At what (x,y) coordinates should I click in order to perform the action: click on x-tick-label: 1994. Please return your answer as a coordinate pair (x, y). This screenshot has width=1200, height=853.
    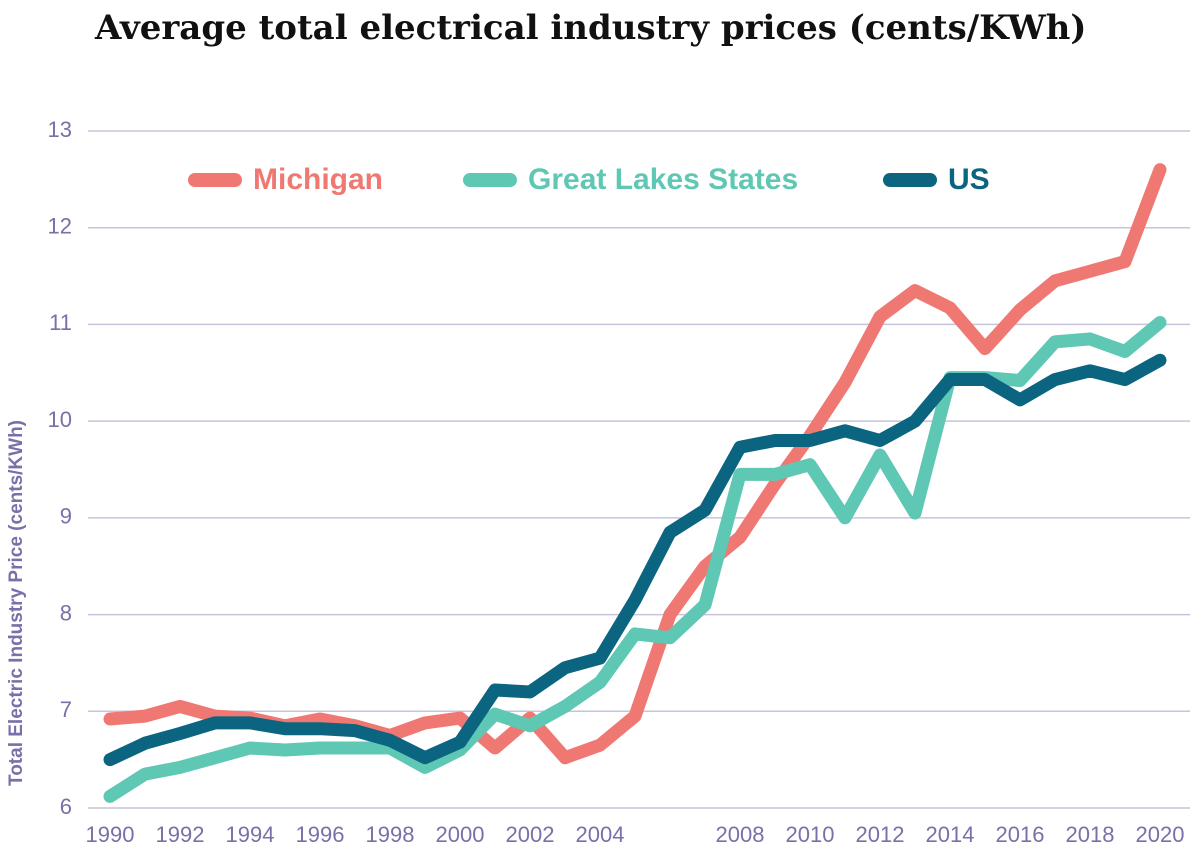
    Looking at the image, I should click on (250, 834).